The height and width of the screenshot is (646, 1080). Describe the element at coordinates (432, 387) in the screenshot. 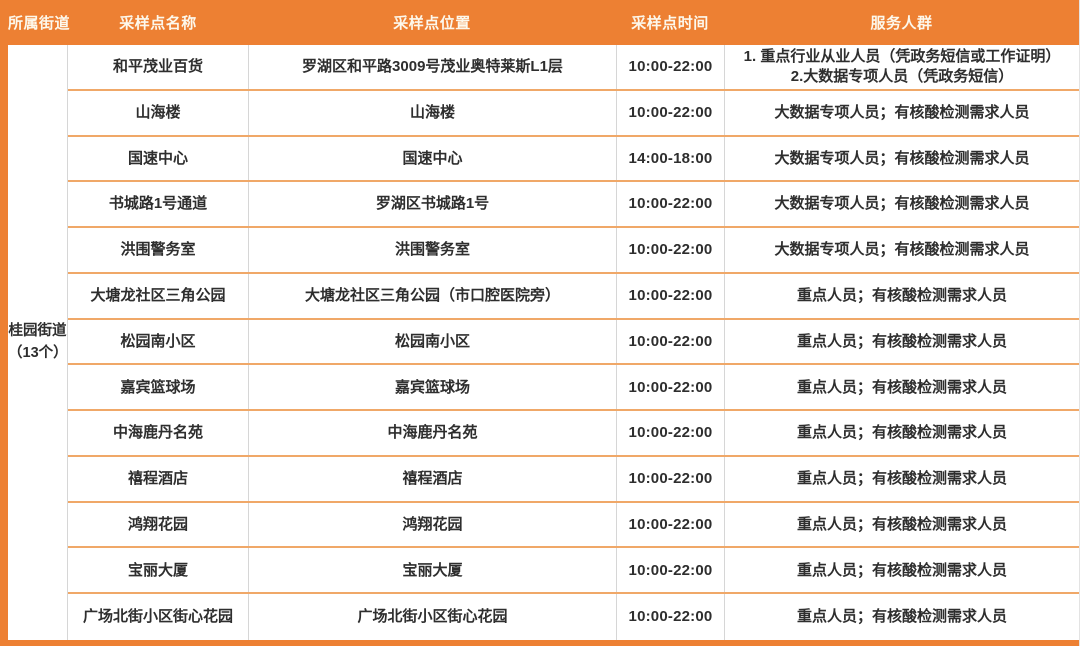

I see `site-location-cell: 嘉宾篮球场` at that location.